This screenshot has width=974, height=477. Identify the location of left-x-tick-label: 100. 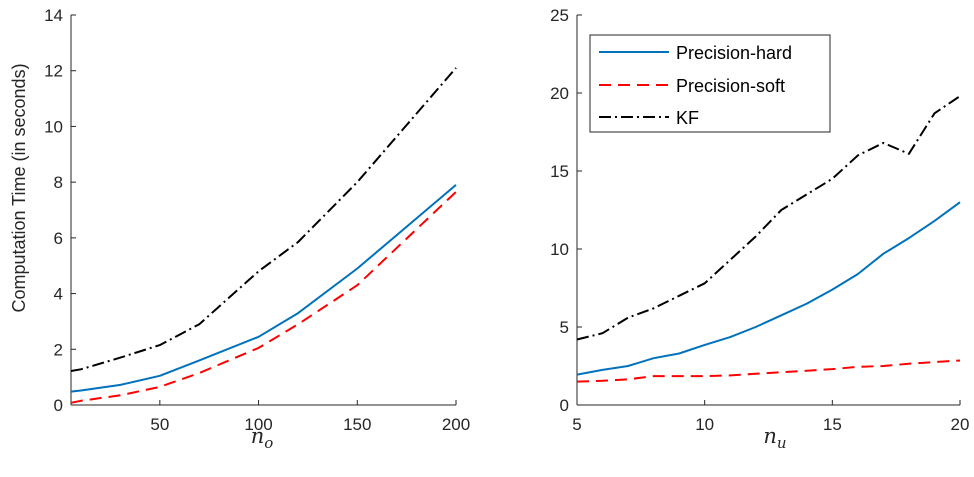
(258, 424).